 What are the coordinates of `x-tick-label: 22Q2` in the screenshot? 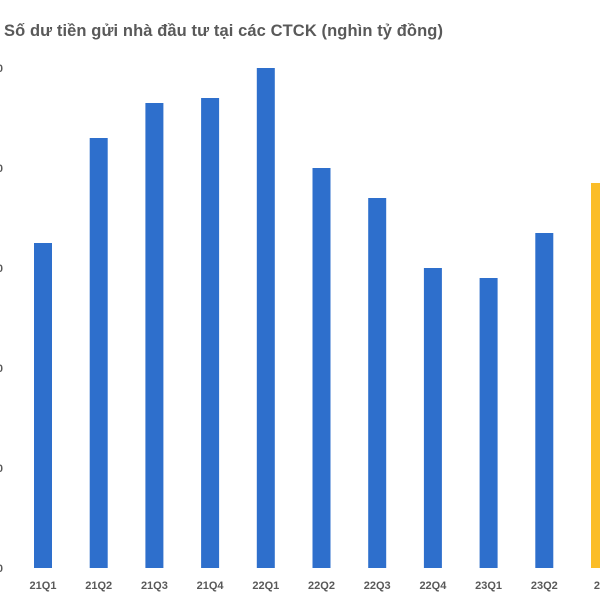 It's located at (321, 586).